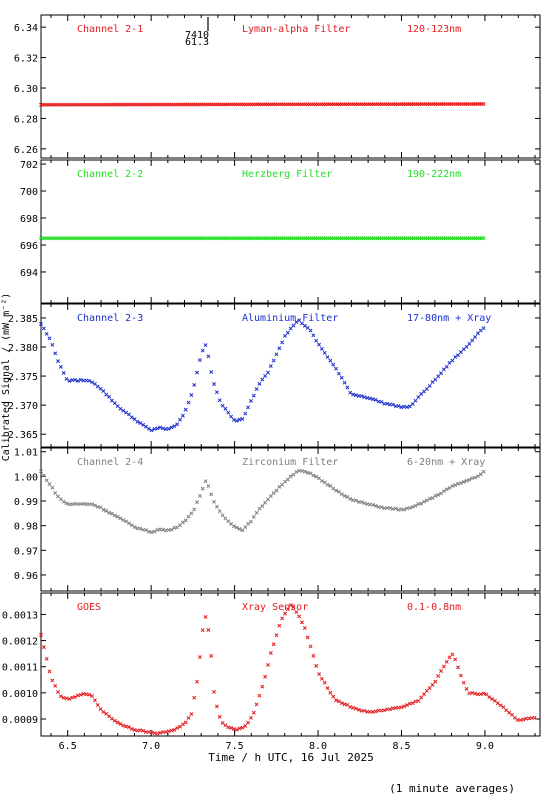 This screenshot has height=800, width=550. Describe the element at coordinates (29, 246) in the screenshot. I see `y-tick-label: 696` at that location.